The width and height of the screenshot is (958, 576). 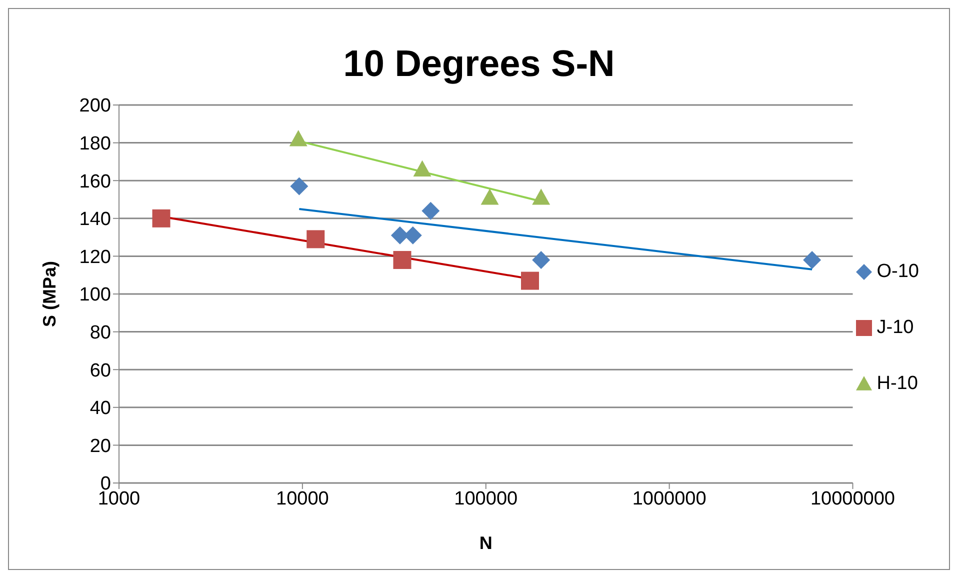 I want to click on y-tick-label: 120, so click(x=95, y=257).